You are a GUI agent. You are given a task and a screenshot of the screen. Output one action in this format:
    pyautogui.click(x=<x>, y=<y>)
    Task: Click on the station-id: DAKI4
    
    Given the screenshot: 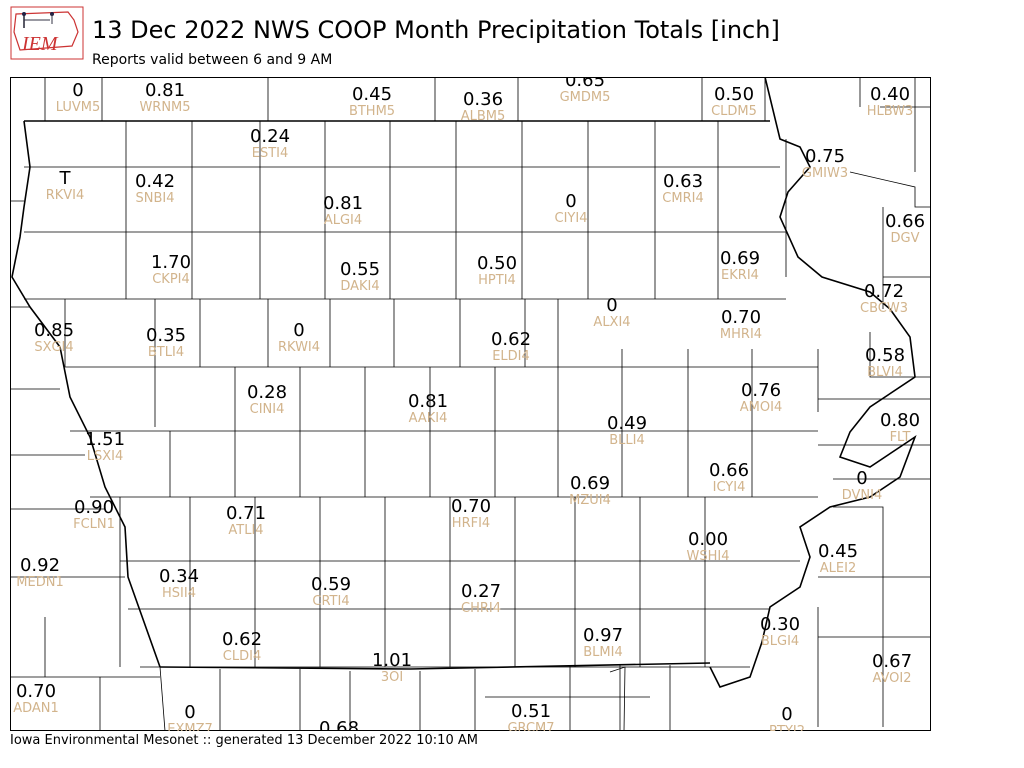 What is the action you would take?
    pyautogui.click(x=359, y=286)
    